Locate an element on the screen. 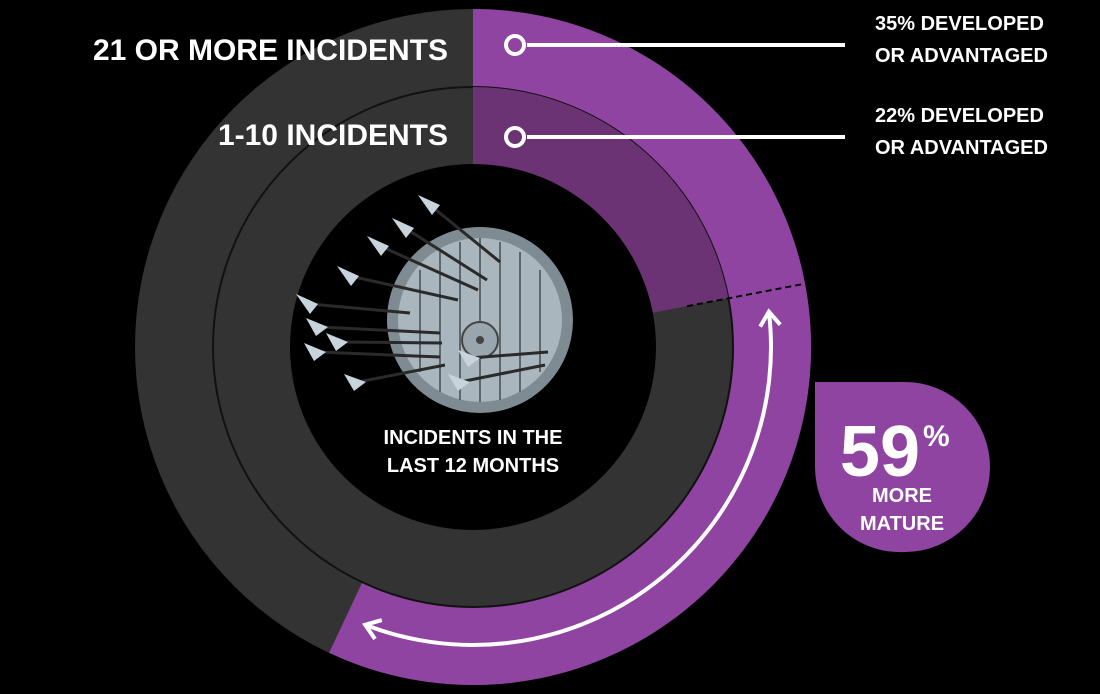 Image resolution: width=1100 pixels, height=694 pixels. callout-line-1: MORE is located at coordinates (902, 496).